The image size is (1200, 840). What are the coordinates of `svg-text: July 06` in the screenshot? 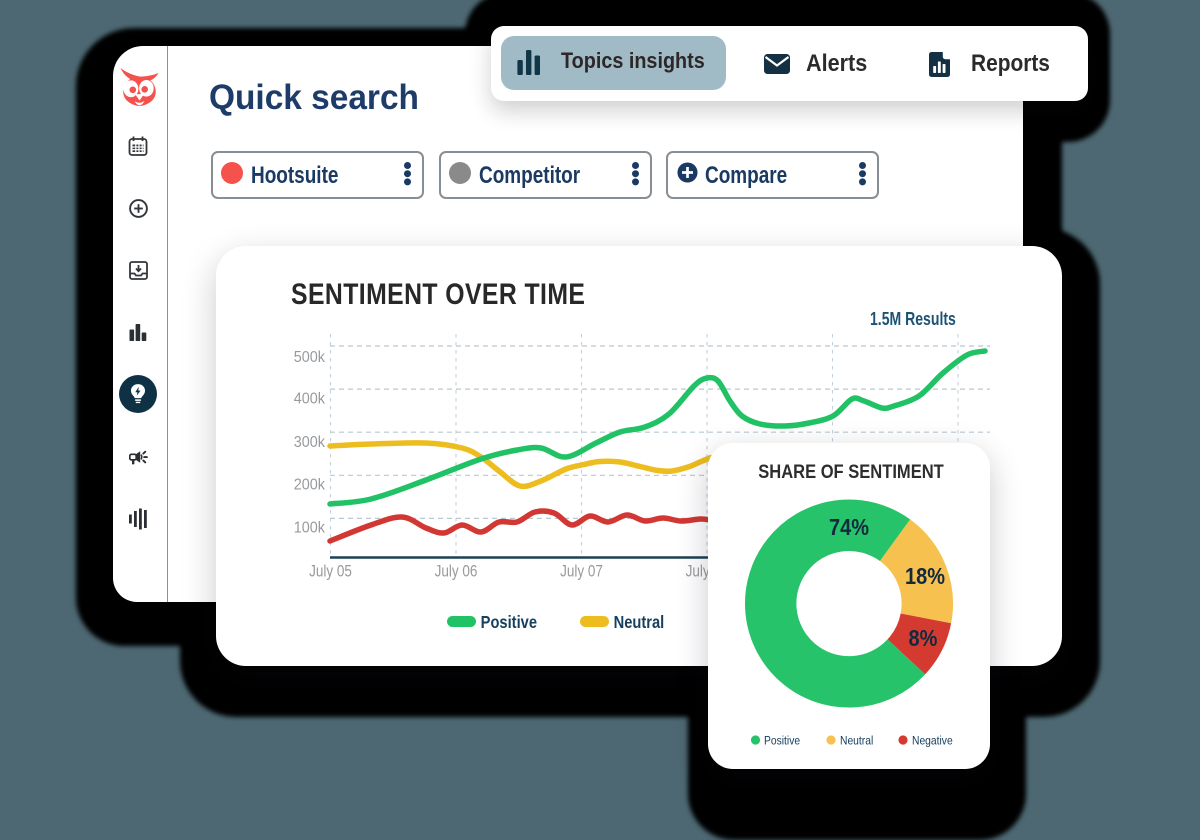 It's located at (456, 571).